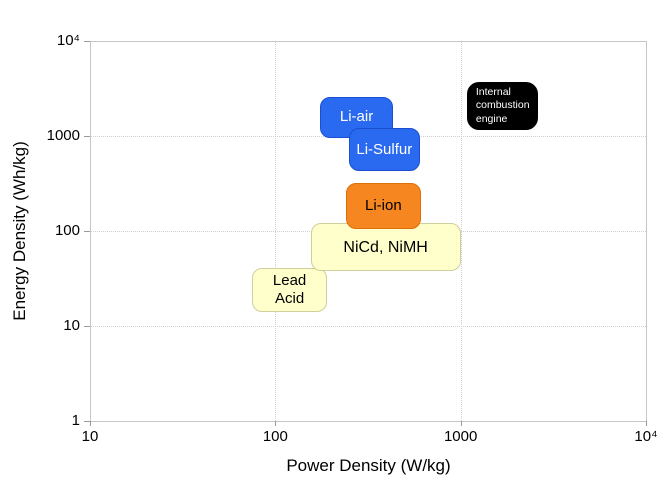  What do you see at coordinates (368, 326) in the screenshot?
I see `y-gridline` at bounding box center [368, 326].